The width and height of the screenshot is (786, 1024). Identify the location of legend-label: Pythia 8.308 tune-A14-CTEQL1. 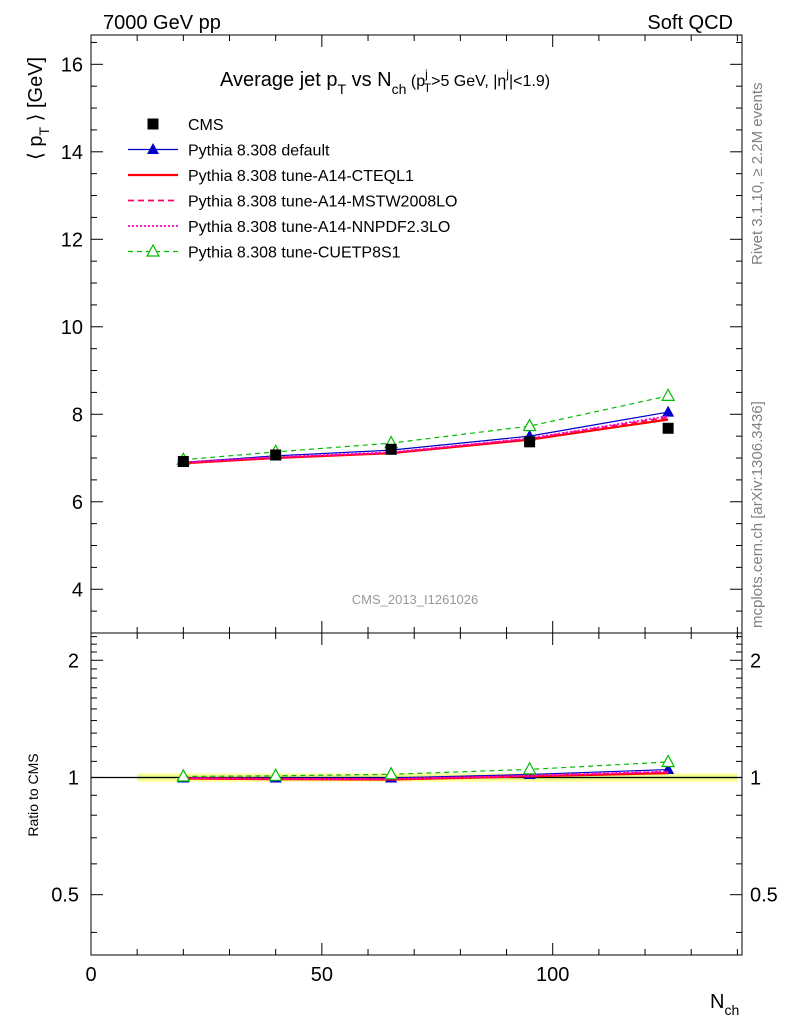
(301, 176).